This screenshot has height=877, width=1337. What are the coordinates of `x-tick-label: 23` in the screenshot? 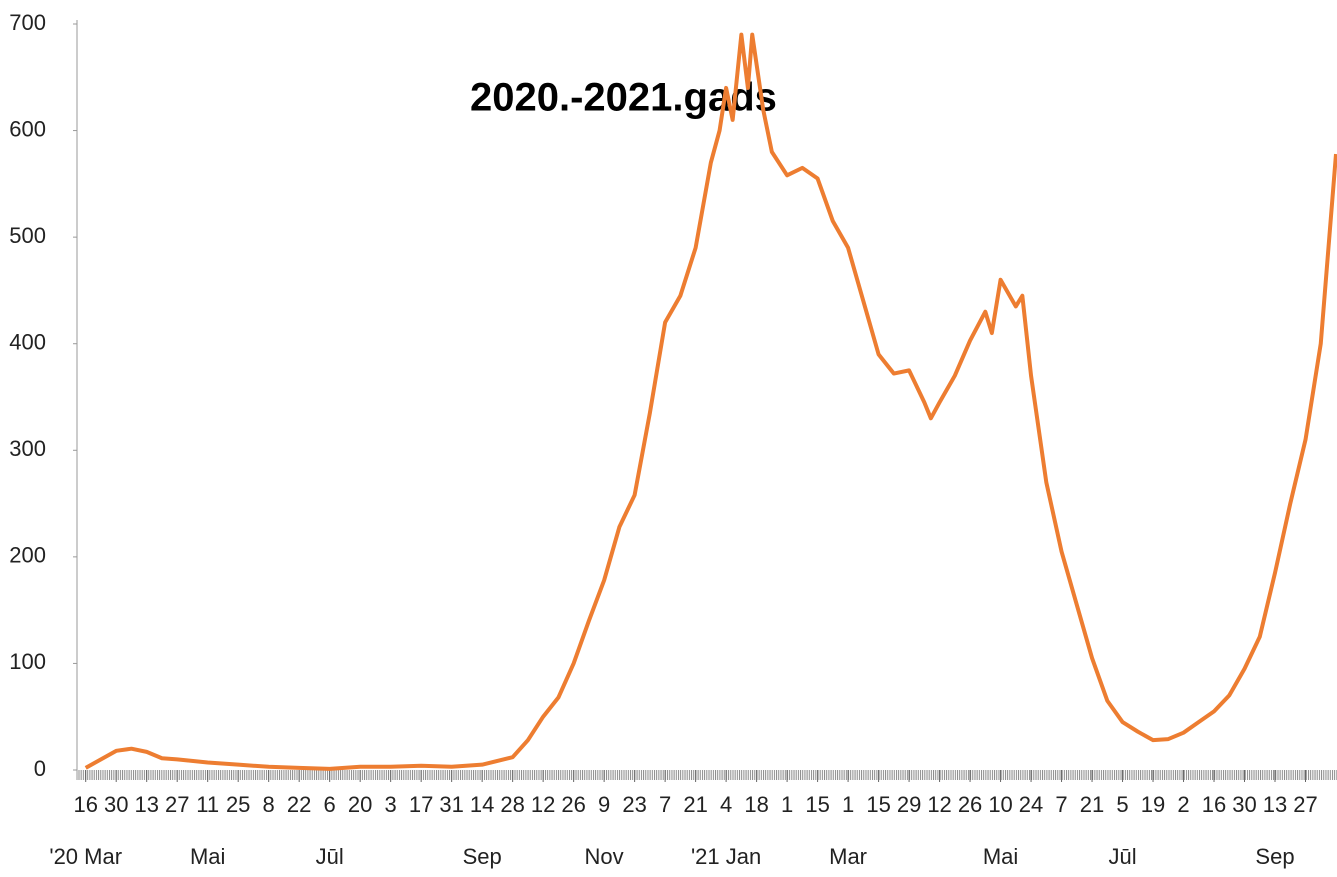 It's located at (634, 804).